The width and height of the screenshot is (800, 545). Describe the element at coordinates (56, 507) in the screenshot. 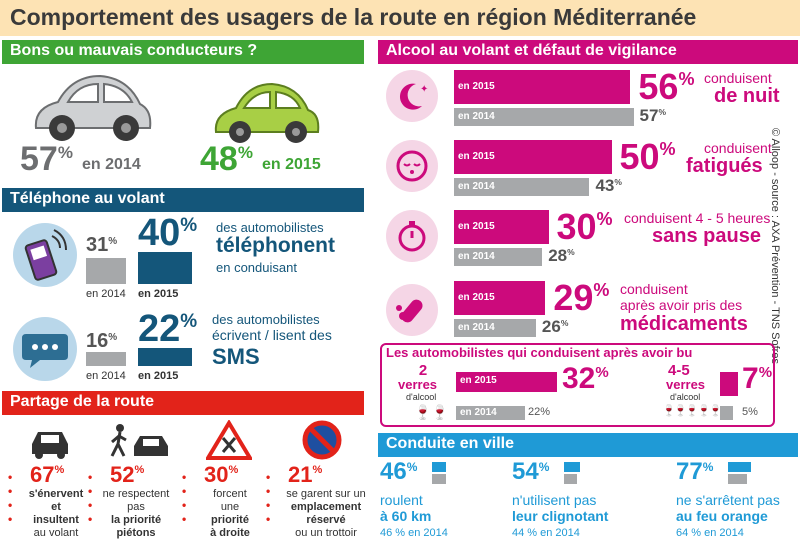

I see `share-0-line-1: et` at that location.